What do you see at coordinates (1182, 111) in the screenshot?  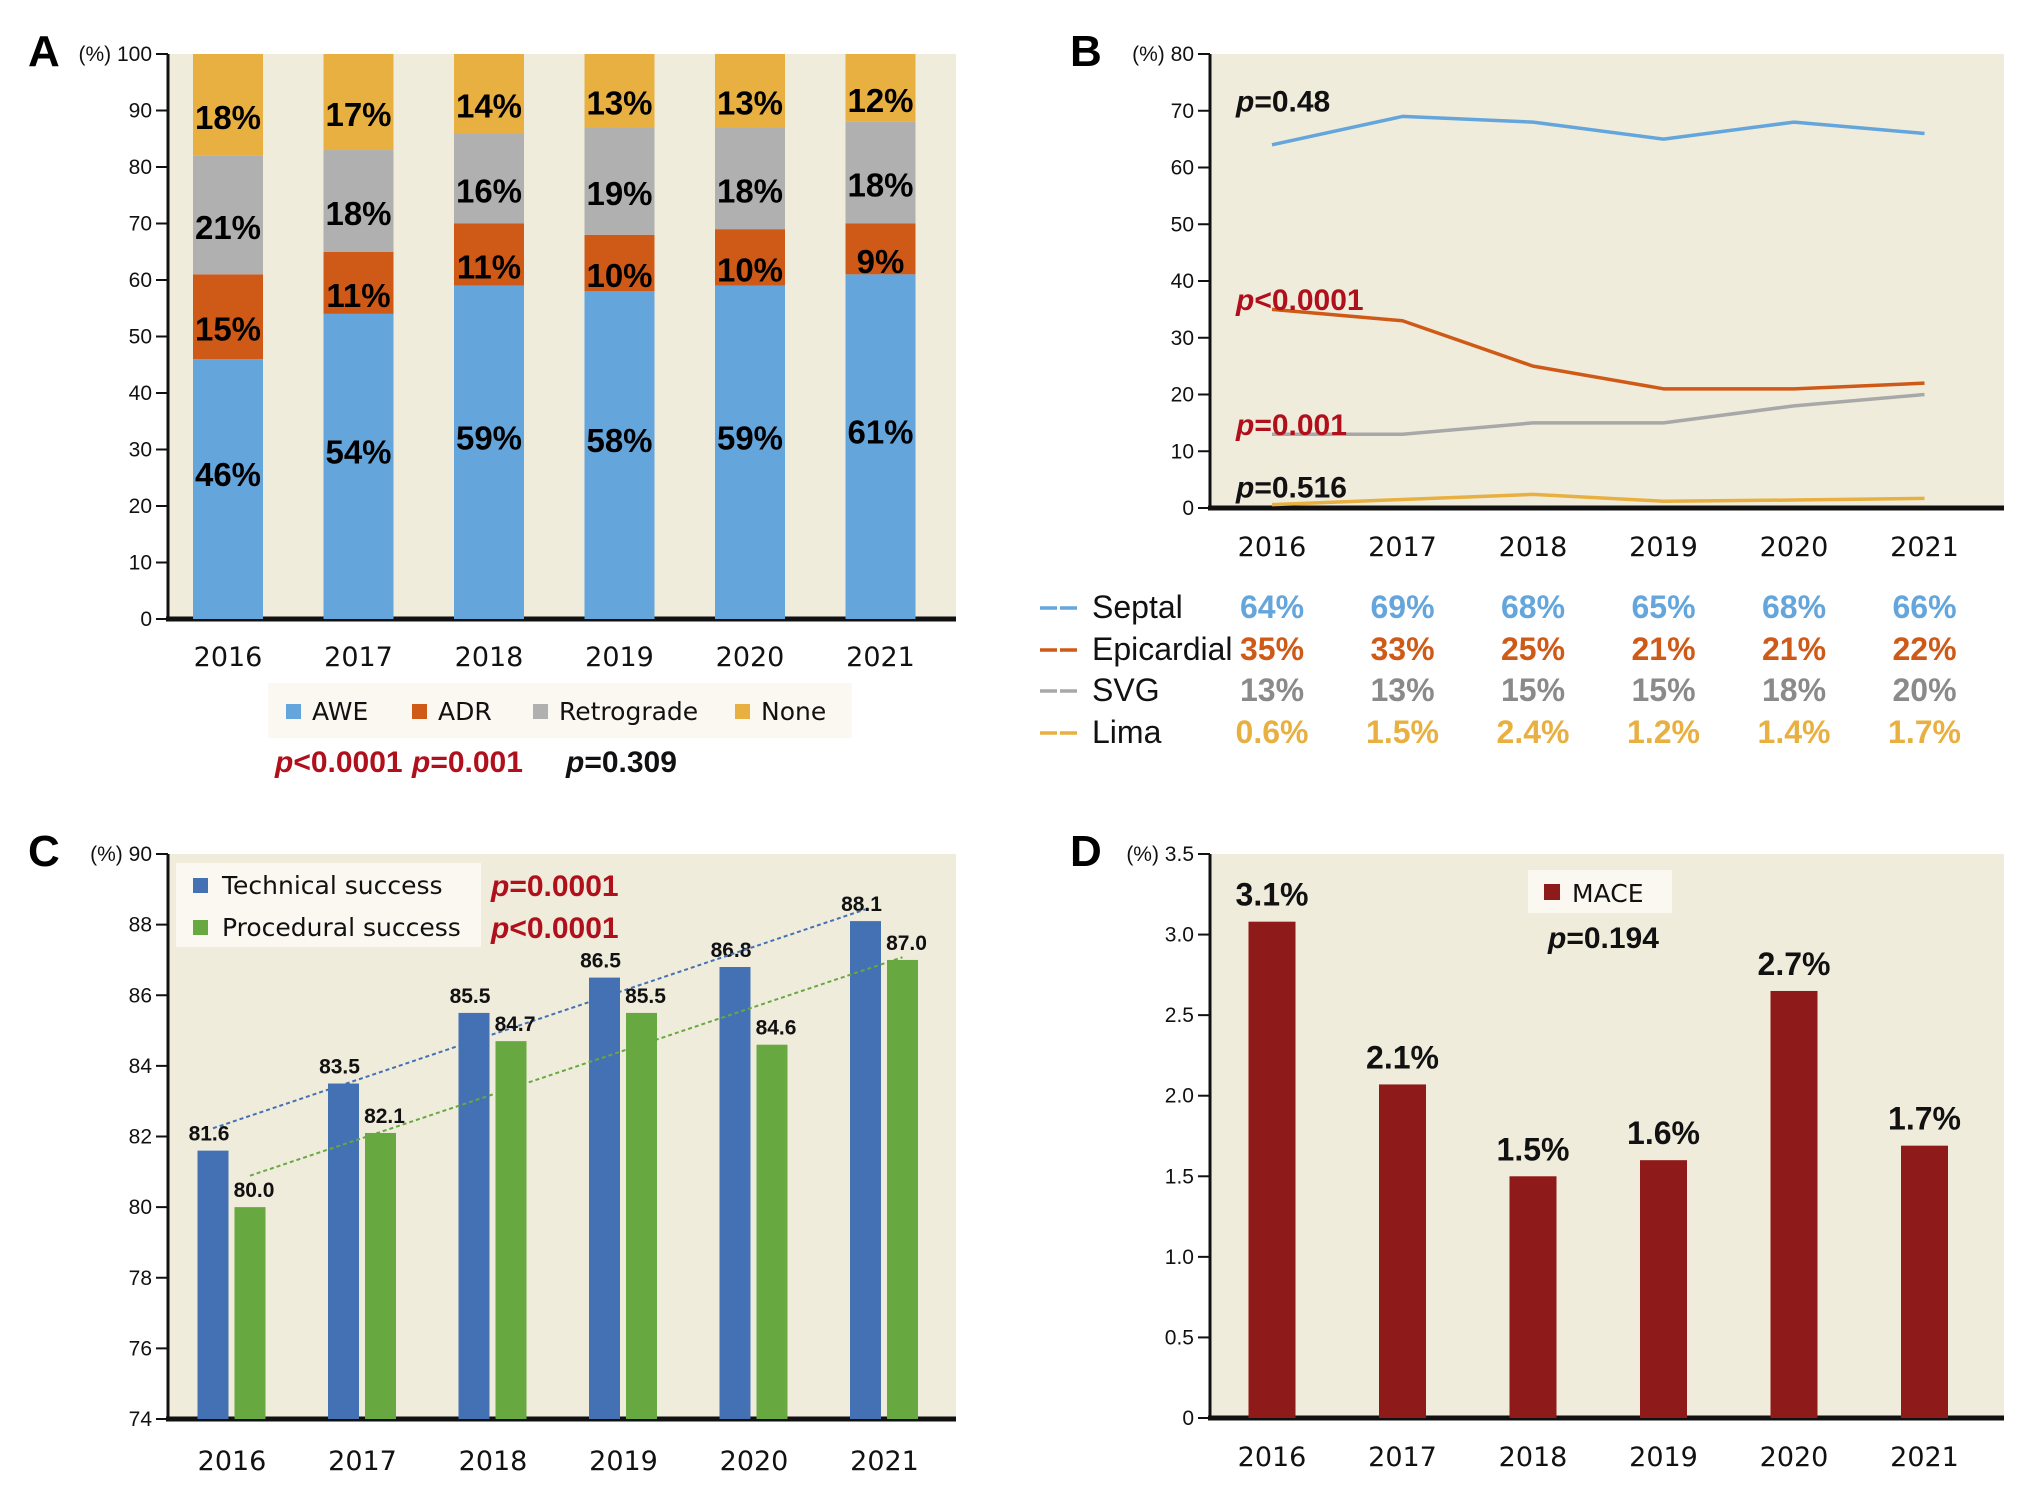 I see `y-tick-label: 70` at bounding box center [1182, 111].